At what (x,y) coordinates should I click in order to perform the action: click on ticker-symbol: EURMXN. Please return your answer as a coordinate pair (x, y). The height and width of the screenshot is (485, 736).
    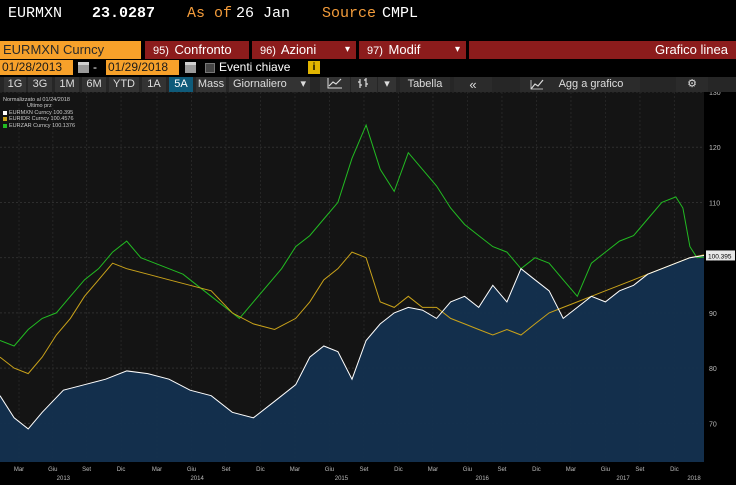
    Looking at the image, I should click on (35, 13).